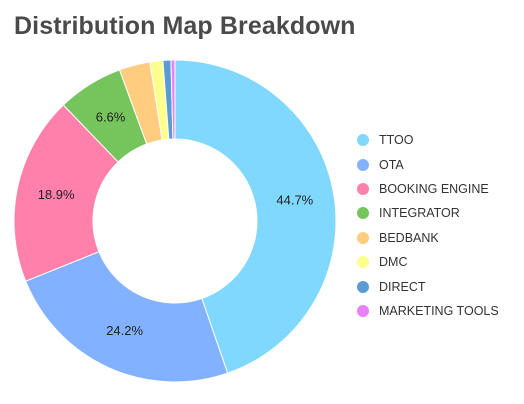 The width and height of the screenshot is (524, 404). What do you see at coordinates (419, 213) in the screenshot?
I see `legend-label: INTEGRATOR` at bounding box center [419, 213].